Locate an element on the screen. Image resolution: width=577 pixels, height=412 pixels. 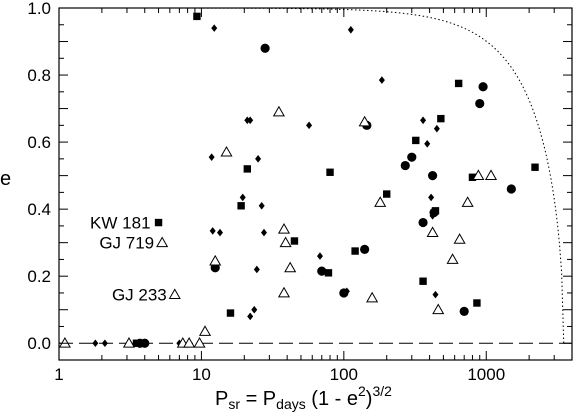
y-tick-label: 0.4 is located at coordinates (39, 209).